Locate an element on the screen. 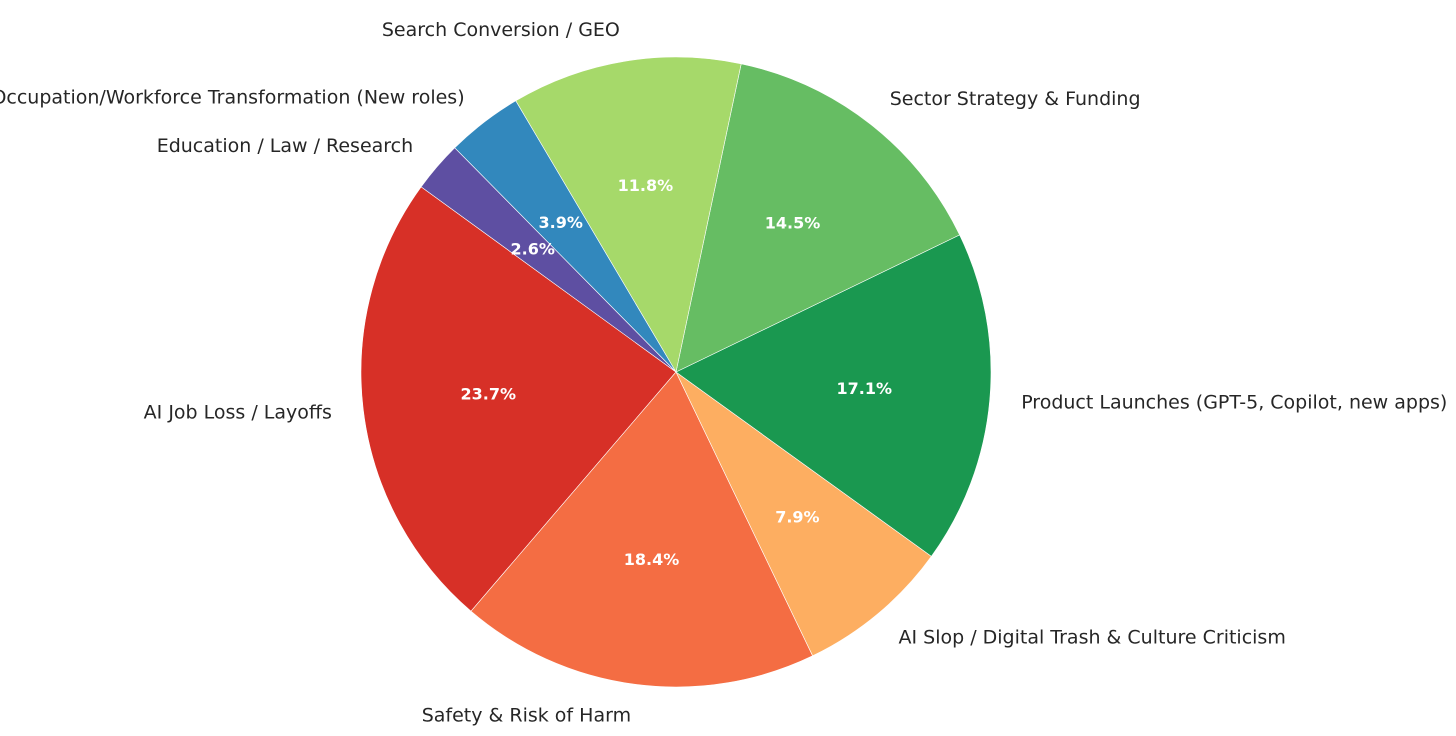  category-label-search-conversion-geo: Search Conversion / GEO is located at coordinates (501, 30).